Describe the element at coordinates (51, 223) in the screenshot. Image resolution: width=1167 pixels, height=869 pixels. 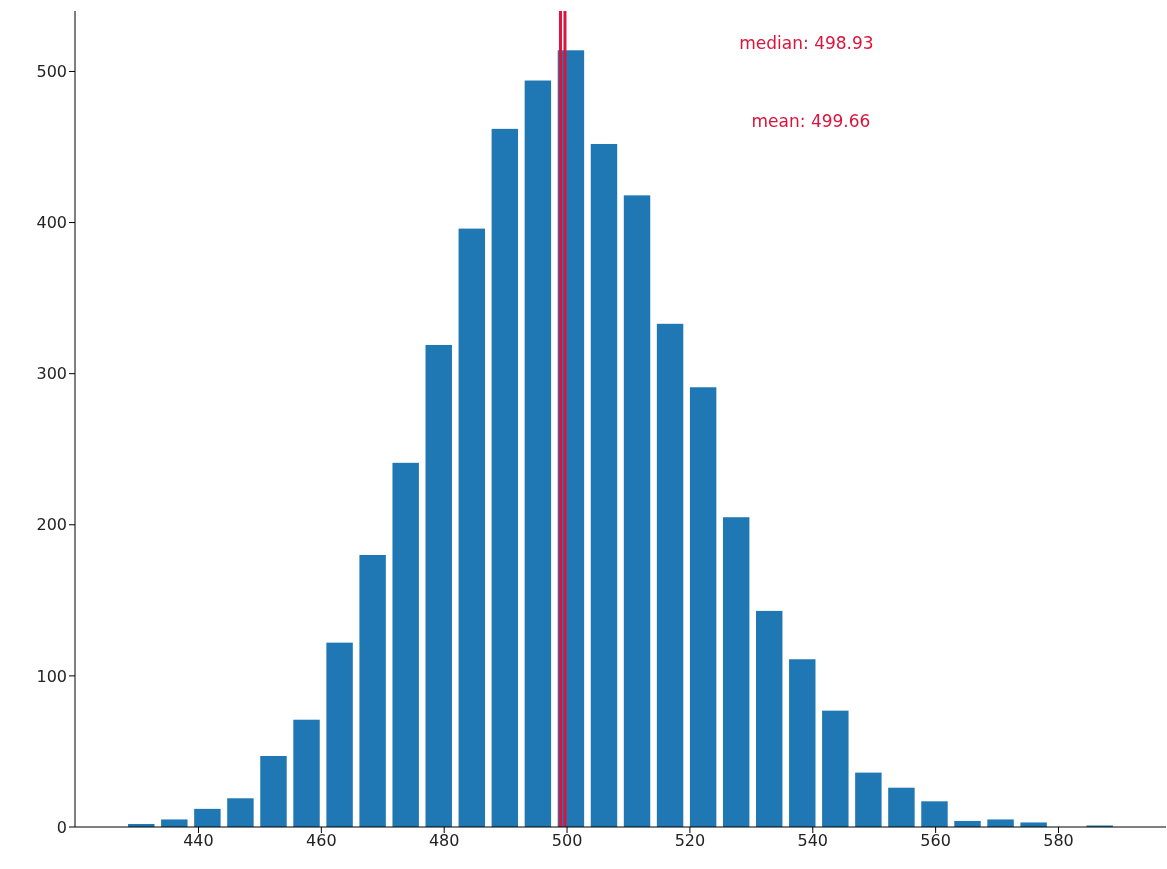
I see `y-tick-label: 400` at that location.